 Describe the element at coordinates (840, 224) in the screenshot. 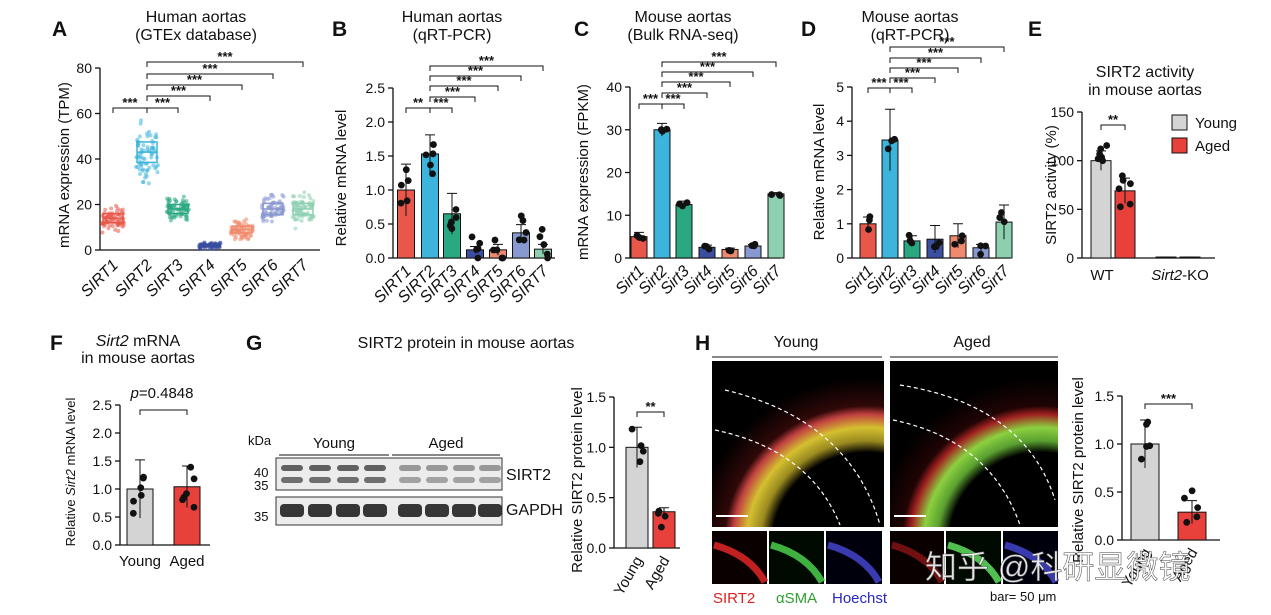

I see `panel-d-tick-label: 1` at that location.